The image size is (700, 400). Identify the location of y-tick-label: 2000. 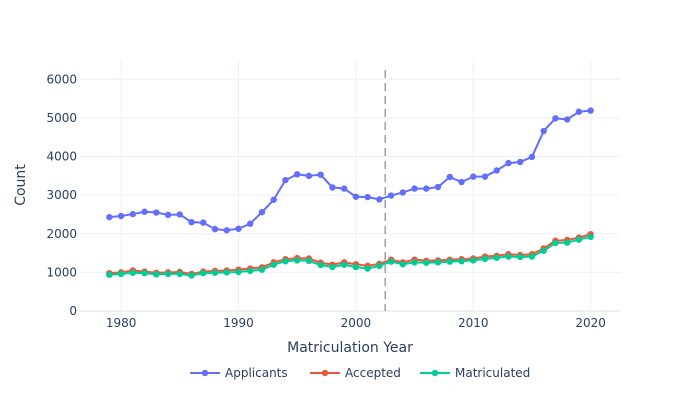
(61, 234).